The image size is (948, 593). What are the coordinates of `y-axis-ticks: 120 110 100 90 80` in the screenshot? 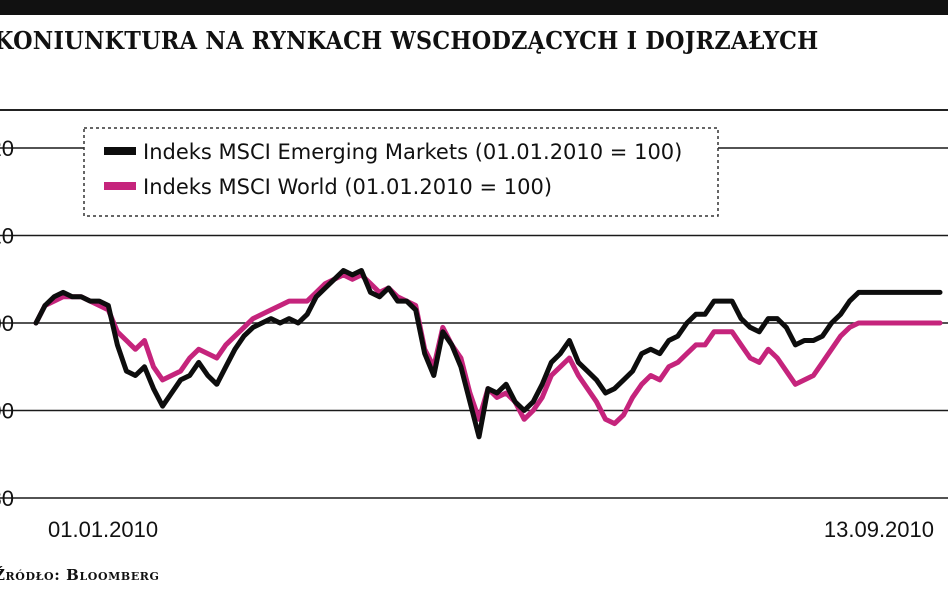 It's located at (7, 323).